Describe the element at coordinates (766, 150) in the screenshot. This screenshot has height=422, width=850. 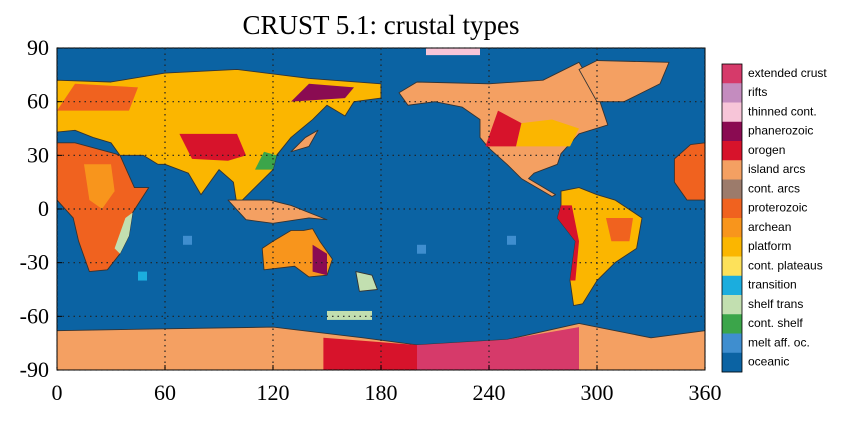
I see `legend-label: orogen` at that location.